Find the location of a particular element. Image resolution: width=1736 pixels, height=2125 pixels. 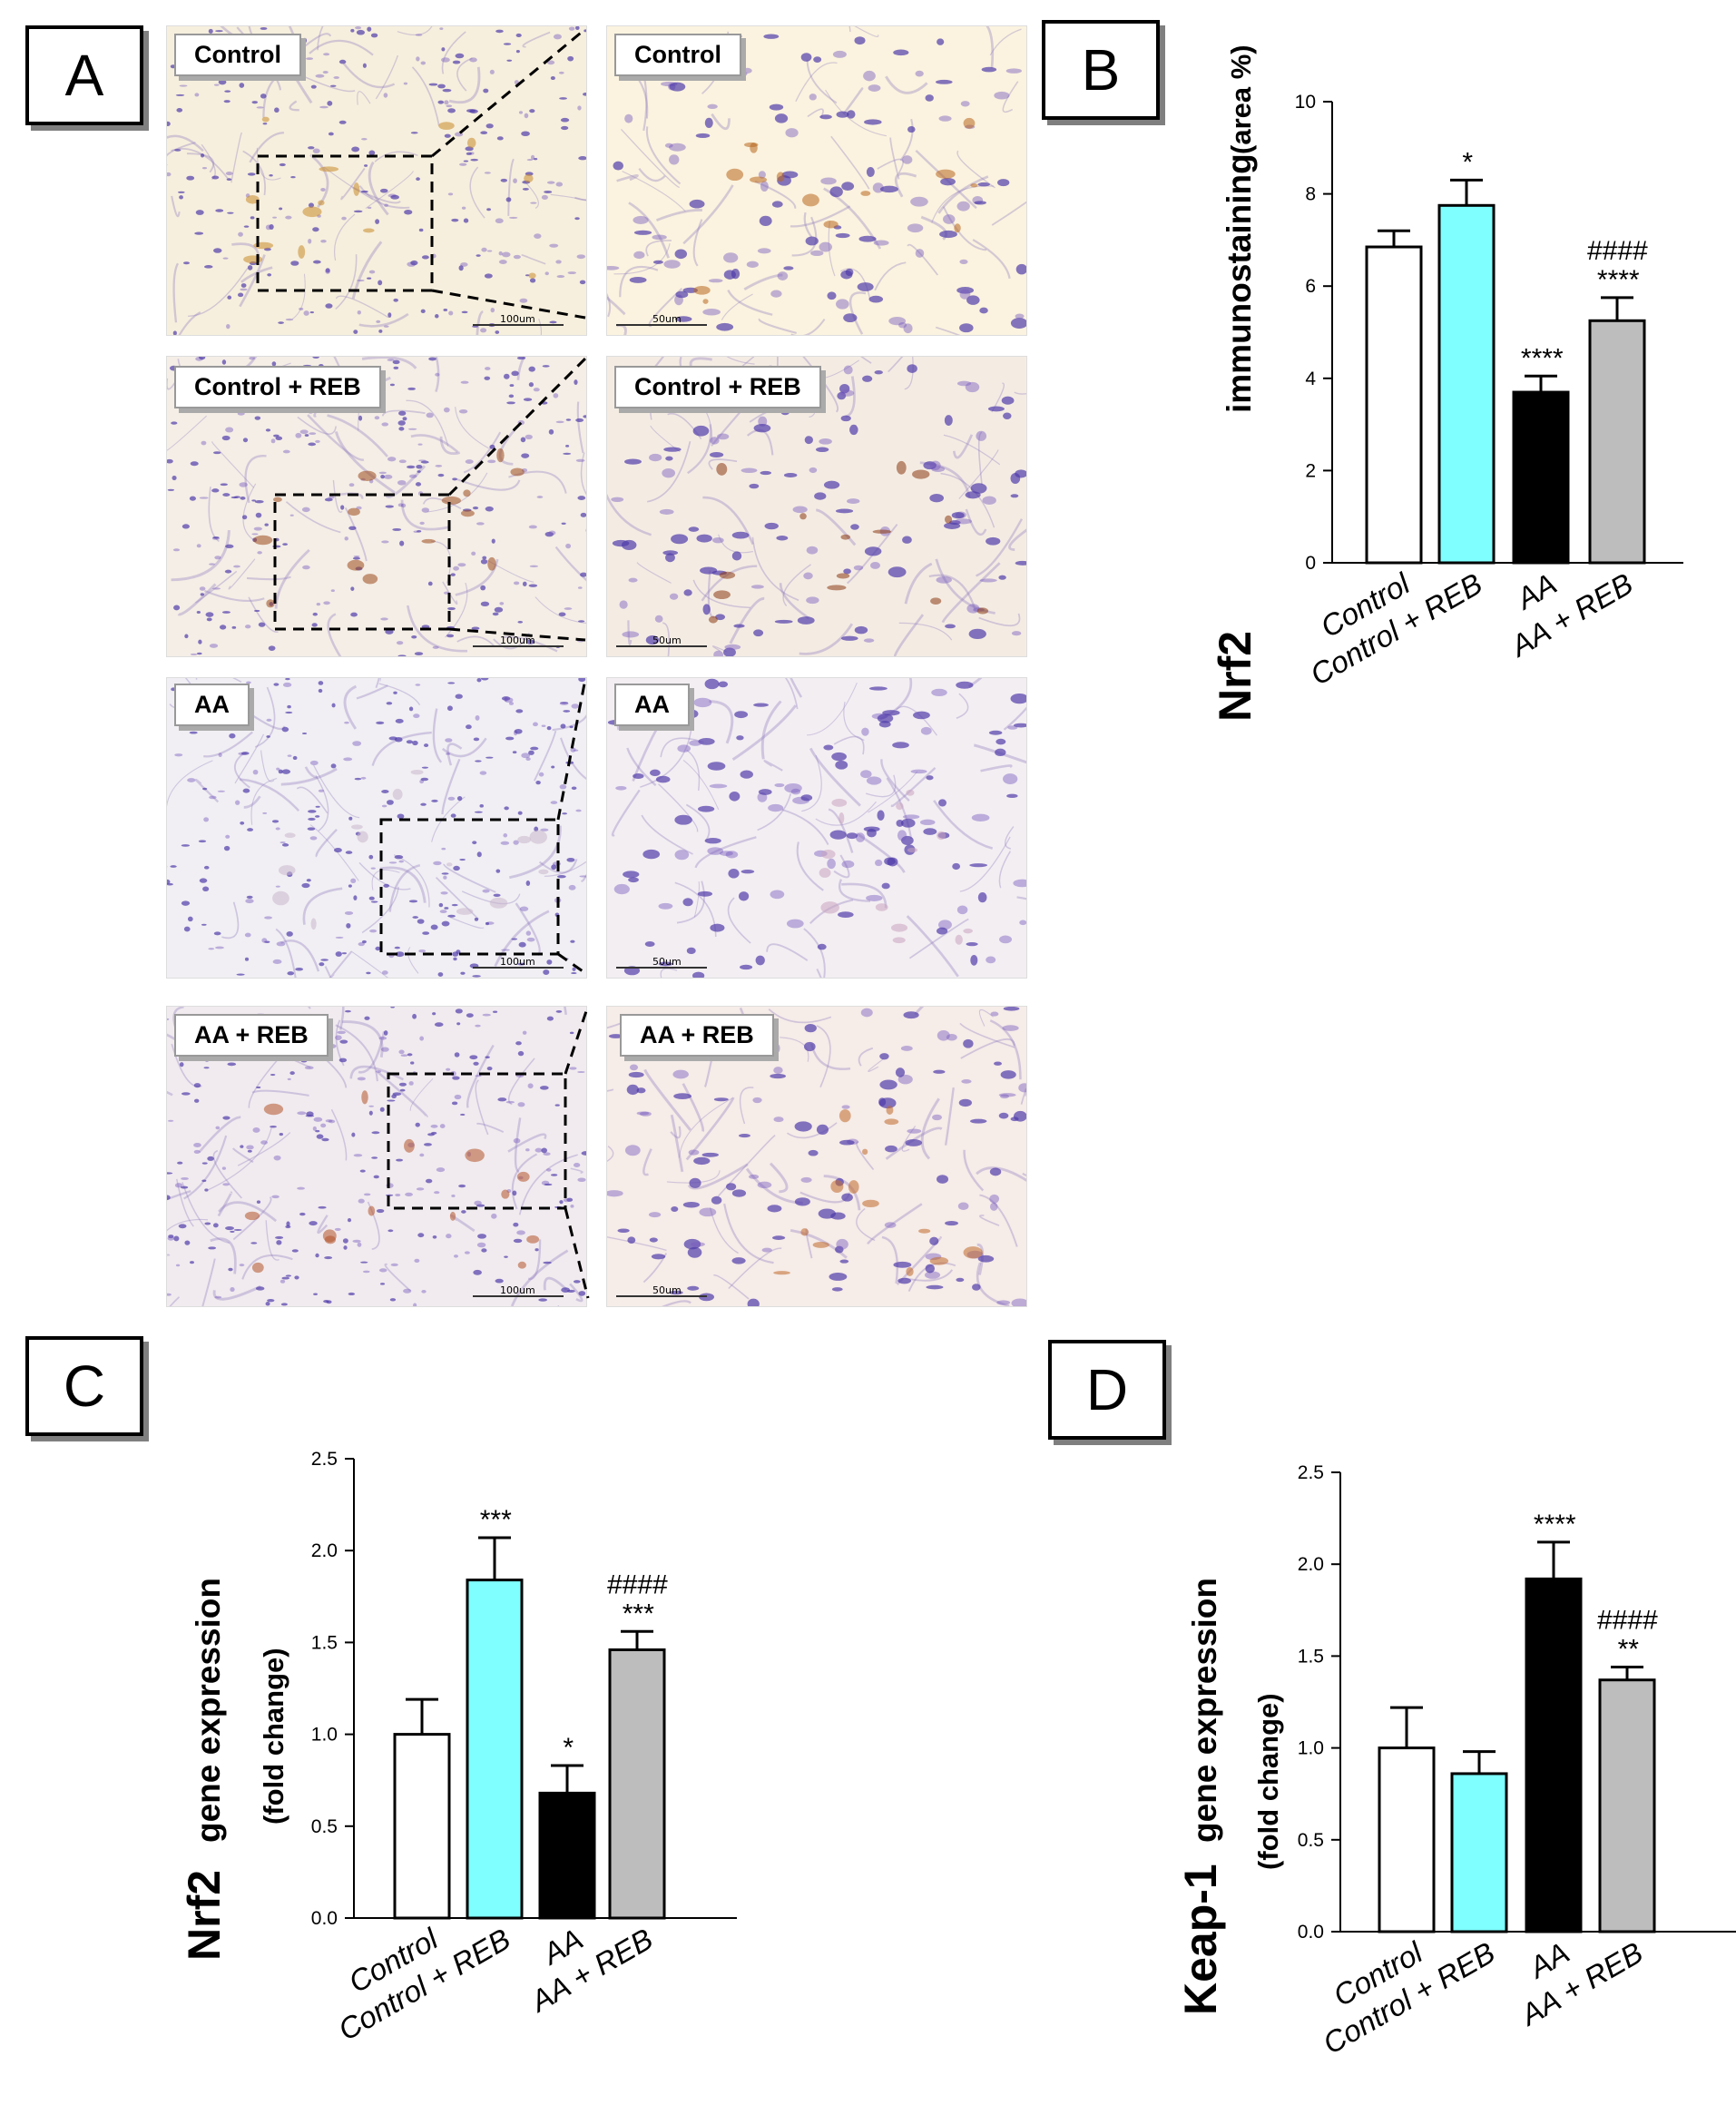

panel-label-b: B is located at coordinates (1101, 70).